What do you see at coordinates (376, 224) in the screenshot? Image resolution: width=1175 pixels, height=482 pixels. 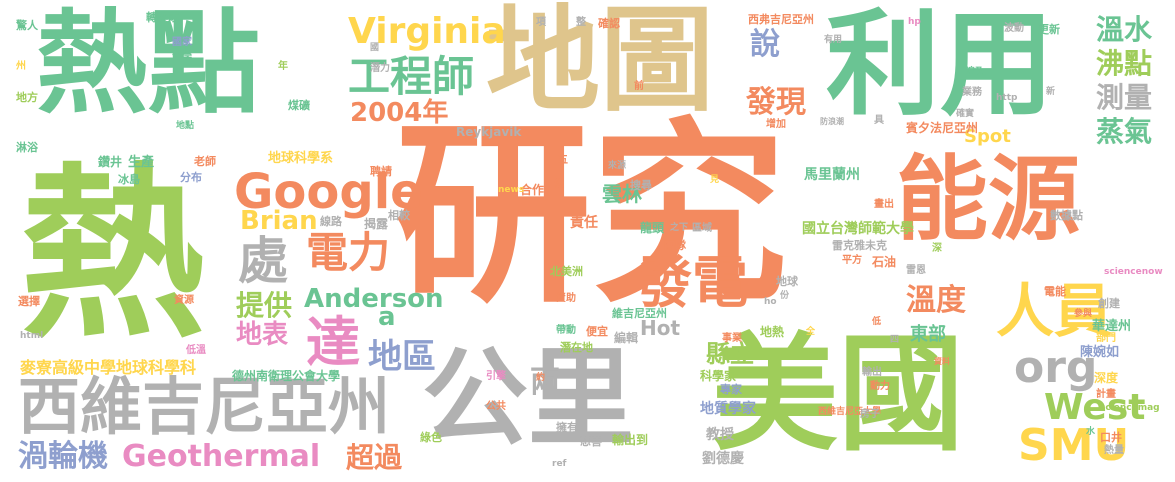 I see `word-jietou: 揭露` at bounding box center [376, 224].